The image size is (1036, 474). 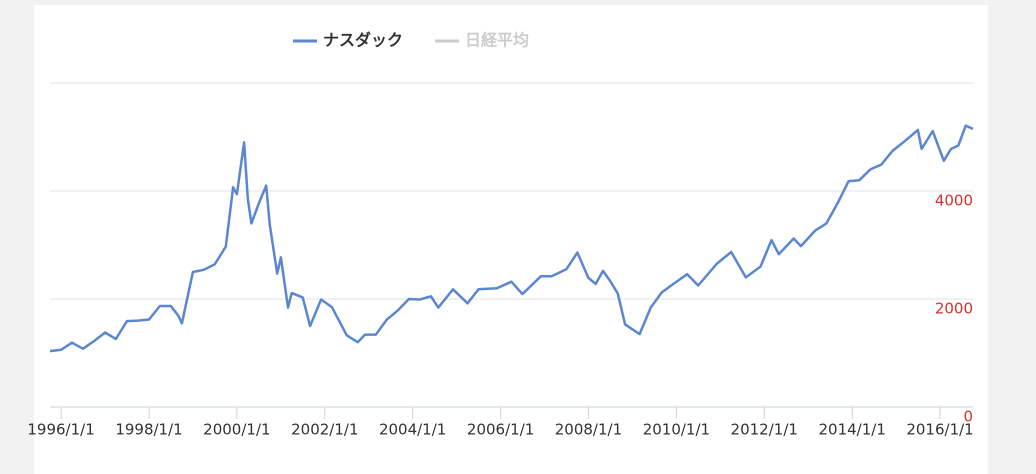 What do you see at coordinates (324, 430) in the screenshot?
I see `x-tick-label: 2002/1/1` at bounding box center [324, 430].